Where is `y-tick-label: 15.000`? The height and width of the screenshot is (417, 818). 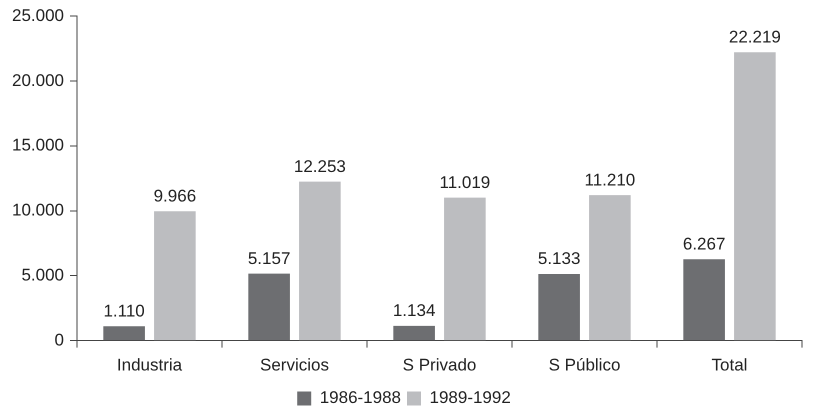
y-tick-label: 15.000 is located at coordinates (38, 145).